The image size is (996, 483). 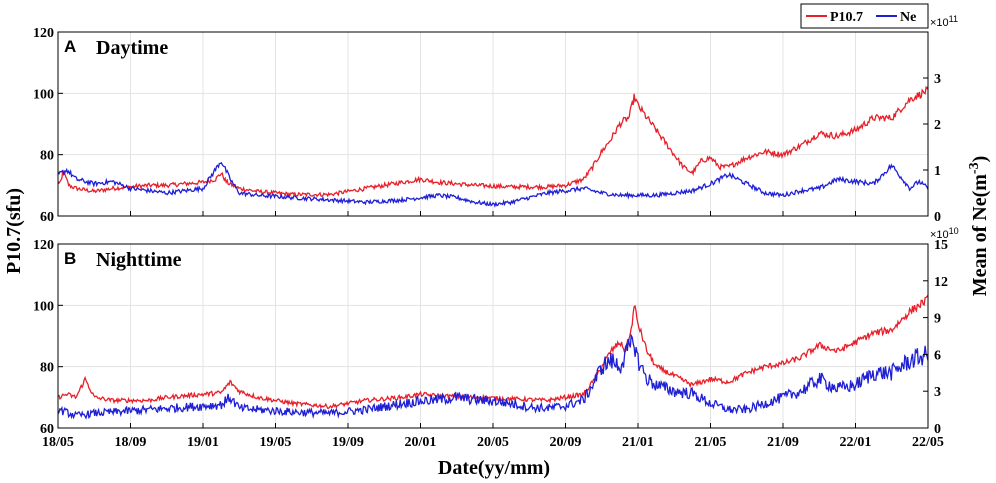 I want to click on x-tick-label: 21/01, so click(x=638, y=442).